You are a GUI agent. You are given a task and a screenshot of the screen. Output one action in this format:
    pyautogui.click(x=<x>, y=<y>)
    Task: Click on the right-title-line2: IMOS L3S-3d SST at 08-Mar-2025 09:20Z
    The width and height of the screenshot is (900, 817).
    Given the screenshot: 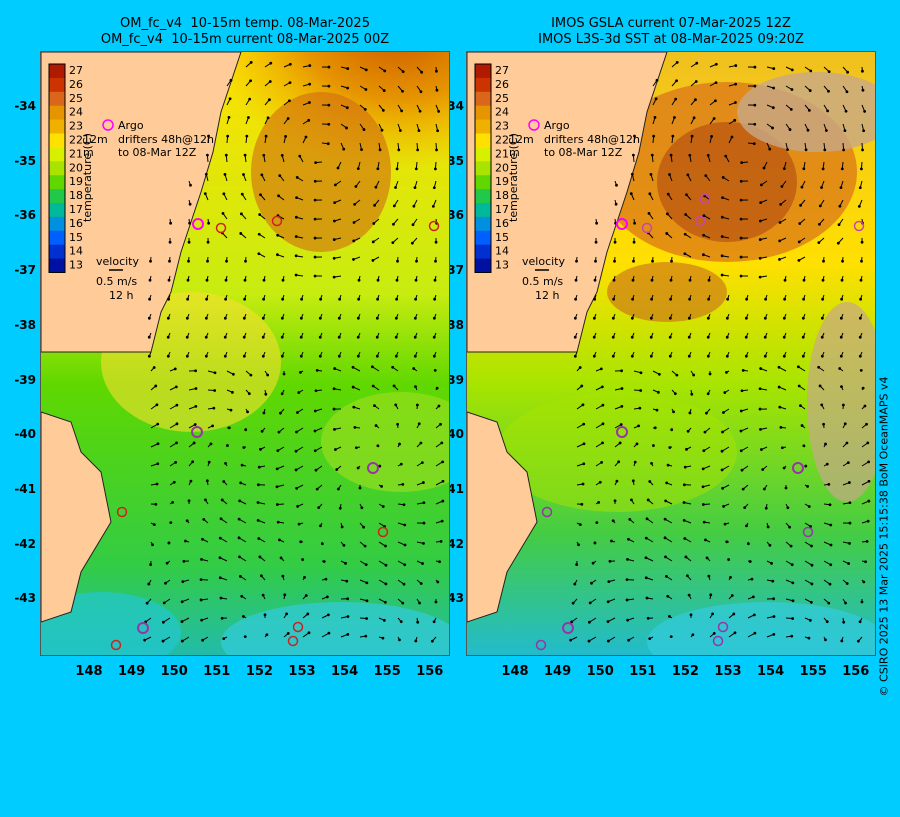 What is the action you would take?
    pyautogui.click(x=671, y=40)
    